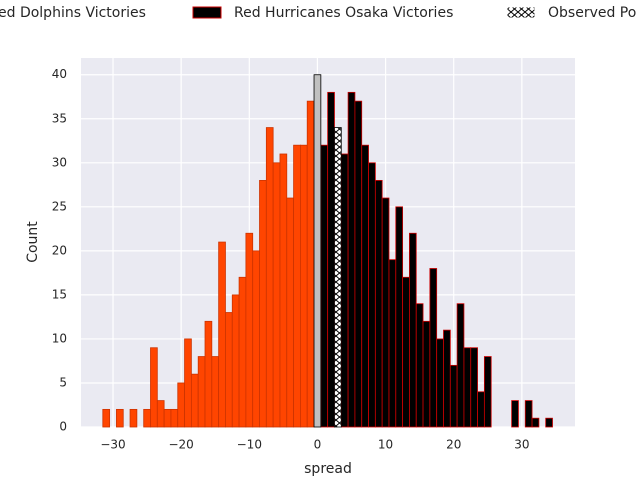  I want to click on y-tick-label: 0, so click(63, 427).